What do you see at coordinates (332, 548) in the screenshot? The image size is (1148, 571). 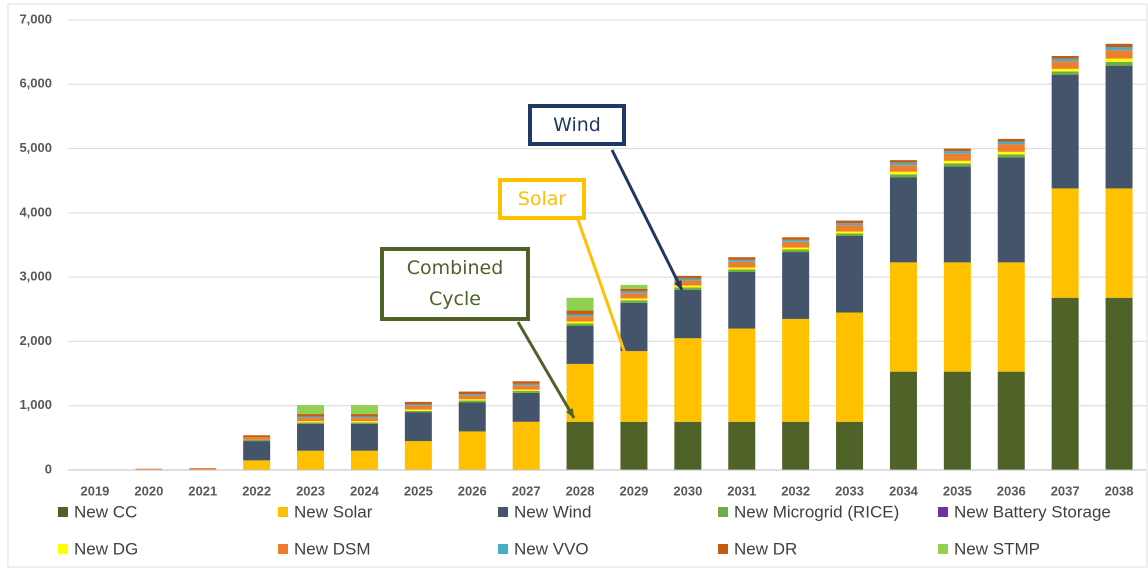 I see `legend-label: New DSM` at bounding box center [332, 548].